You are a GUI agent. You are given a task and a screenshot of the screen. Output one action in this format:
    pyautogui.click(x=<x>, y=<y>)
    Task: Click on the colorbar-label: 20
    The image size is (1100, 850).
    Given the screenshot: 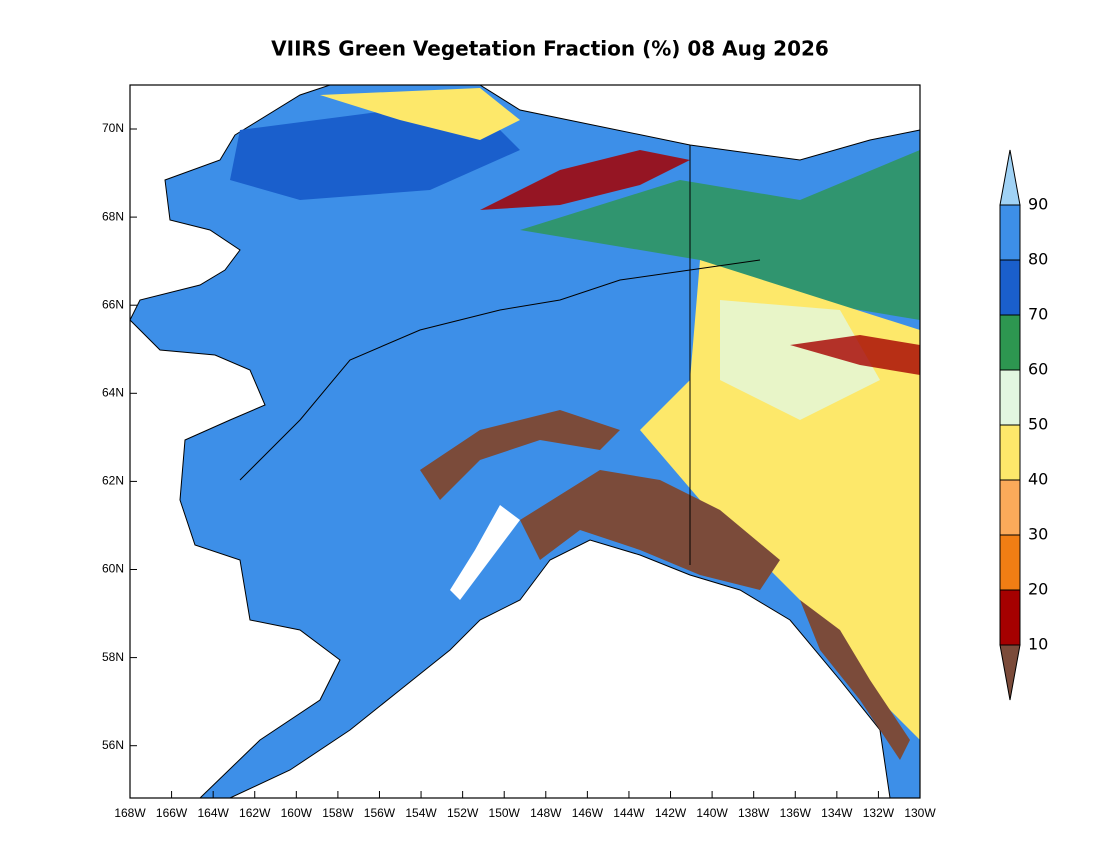 What is the action you would take?
    pyautogui.click(x=1038, y=589)
    